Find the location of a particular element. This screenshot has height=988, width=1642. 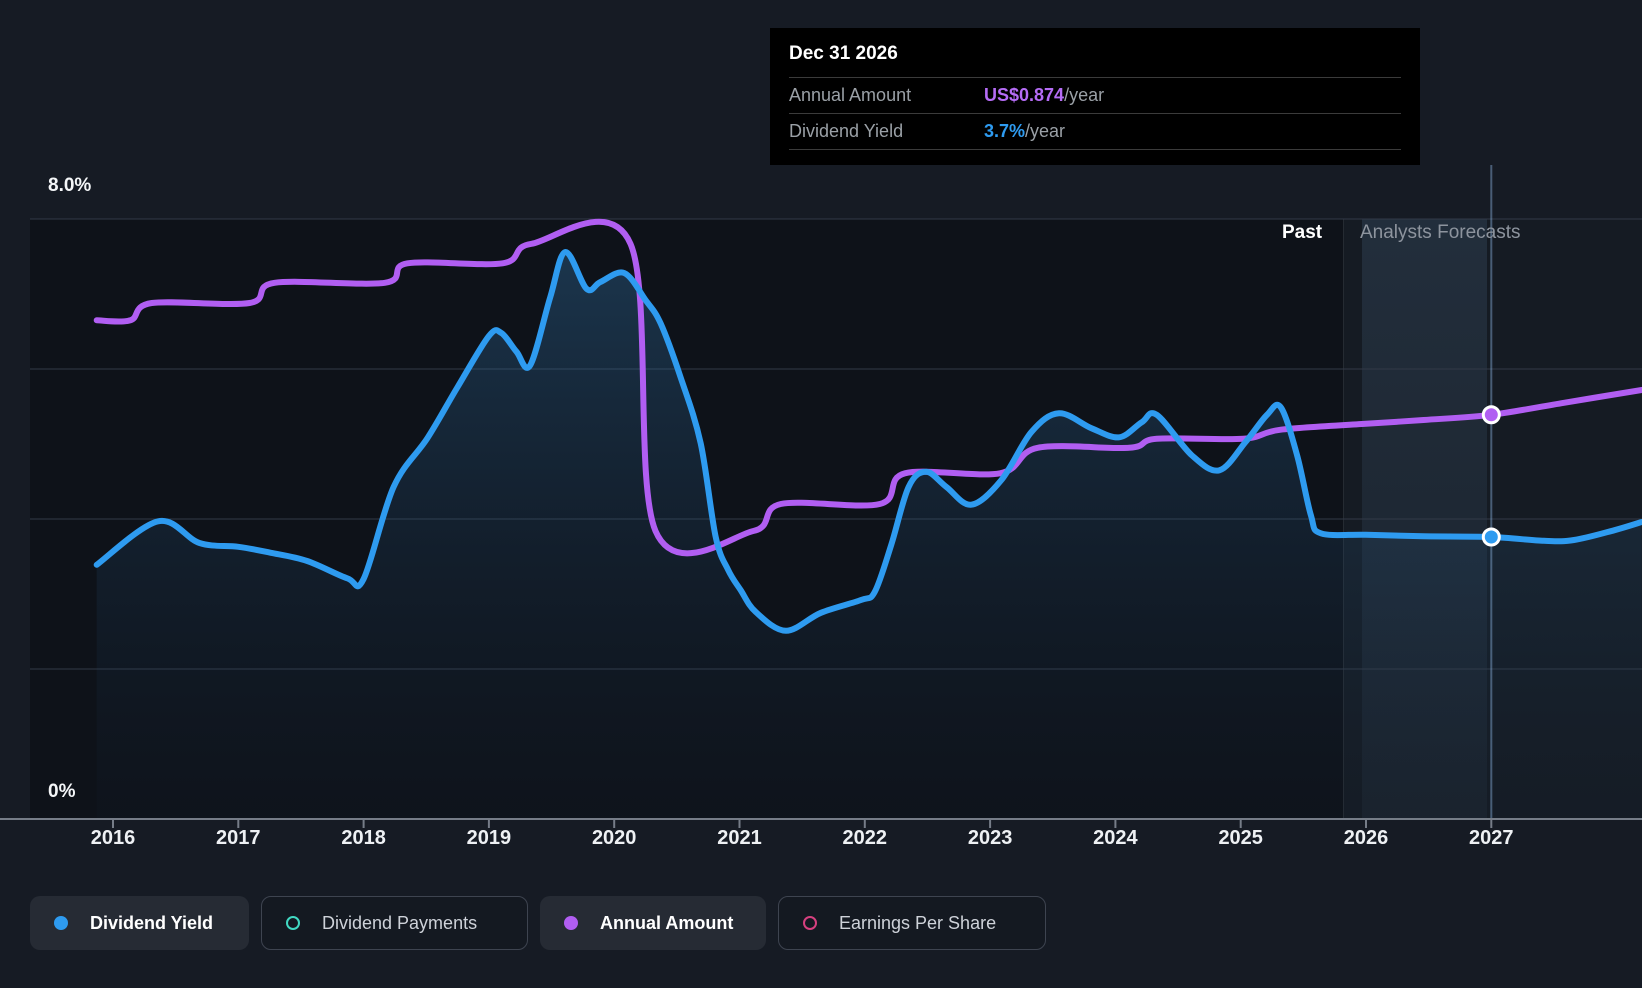

x-axis-year-label: 2016 is located at coordinates (113, 838).